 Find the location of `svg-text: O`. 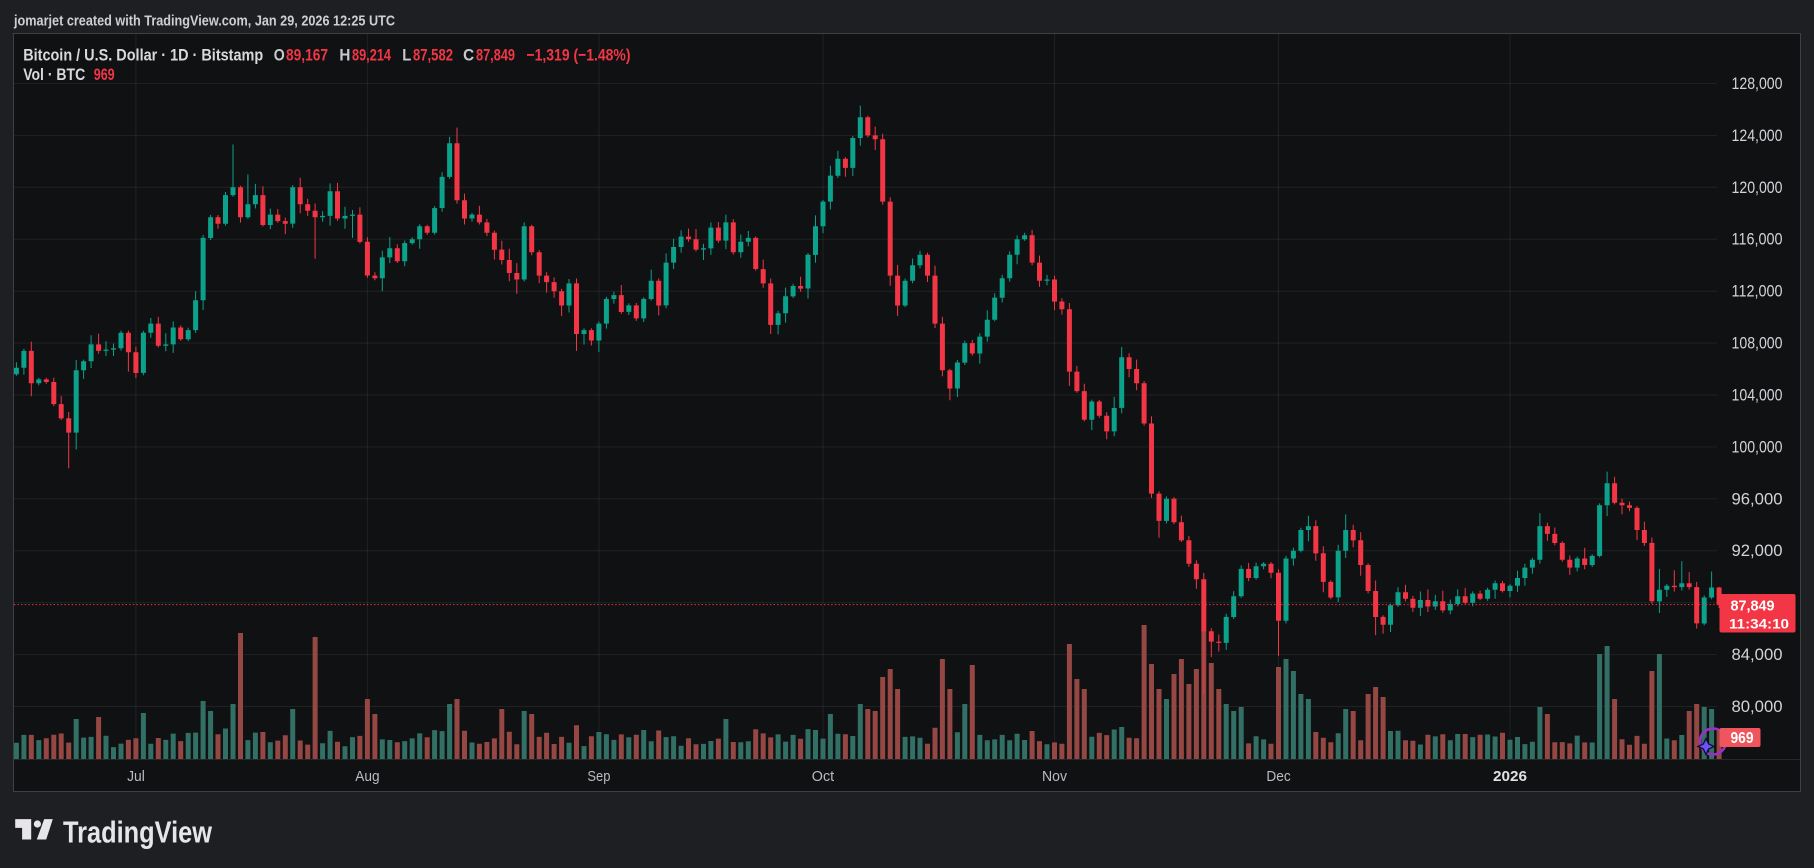

svg-text: O is located at coordinates (279, 55).